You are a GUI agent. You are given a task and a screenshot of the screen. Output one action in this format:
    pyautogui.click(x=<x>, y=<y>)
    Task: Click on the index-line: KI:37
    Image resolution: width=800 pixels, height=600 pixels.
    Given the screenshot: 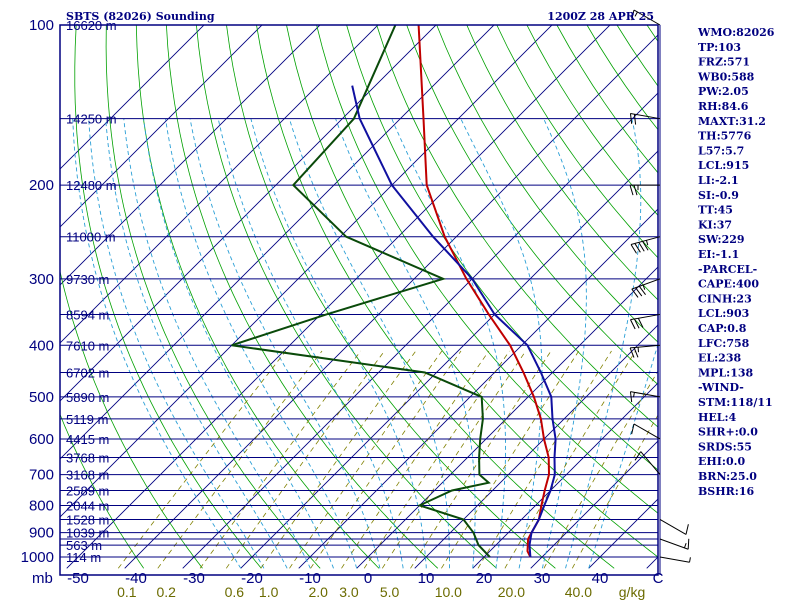 What is the action you would take?
    pyautogui.click(x=715, y=224)
    